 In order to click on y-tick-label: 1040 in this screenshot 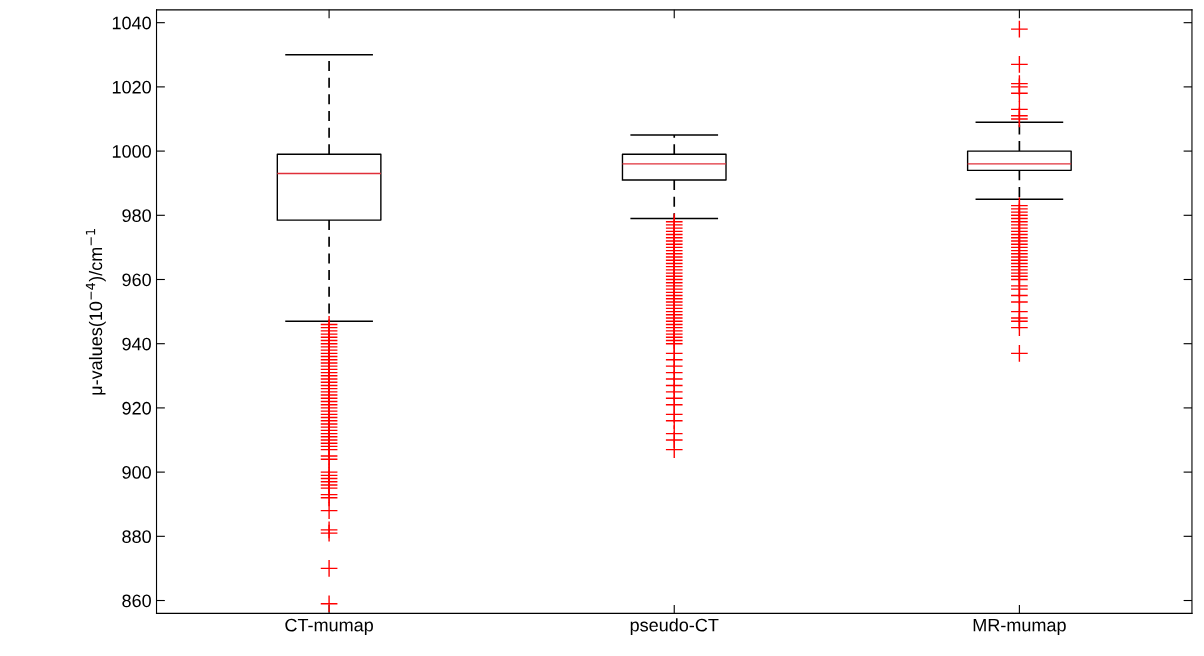, I will do `click(131, 23)`.